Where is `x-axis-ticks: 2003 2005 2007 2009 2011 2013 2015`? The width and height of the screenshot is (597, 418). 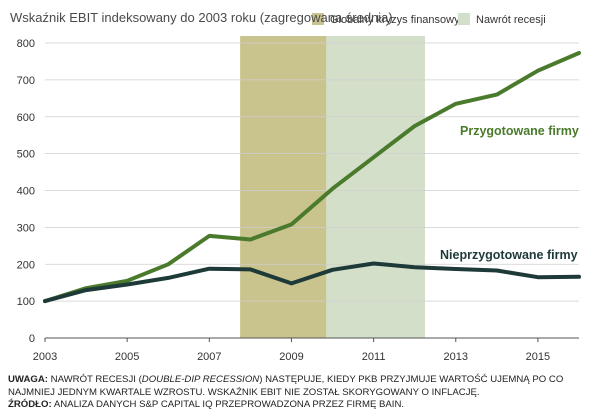
x-axis-ticks: 2003 2005 2007 2009 2011 2013 2015 is located at coordinates (291, 350).